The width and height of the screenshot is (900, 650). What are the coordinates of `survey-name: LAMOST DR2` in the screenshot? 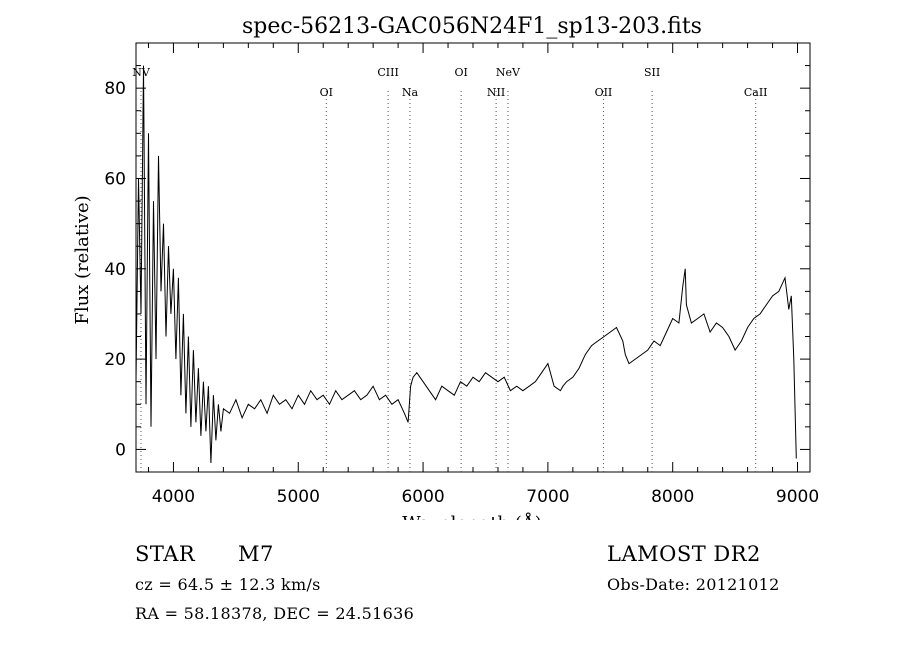 It's located at (684, 554).